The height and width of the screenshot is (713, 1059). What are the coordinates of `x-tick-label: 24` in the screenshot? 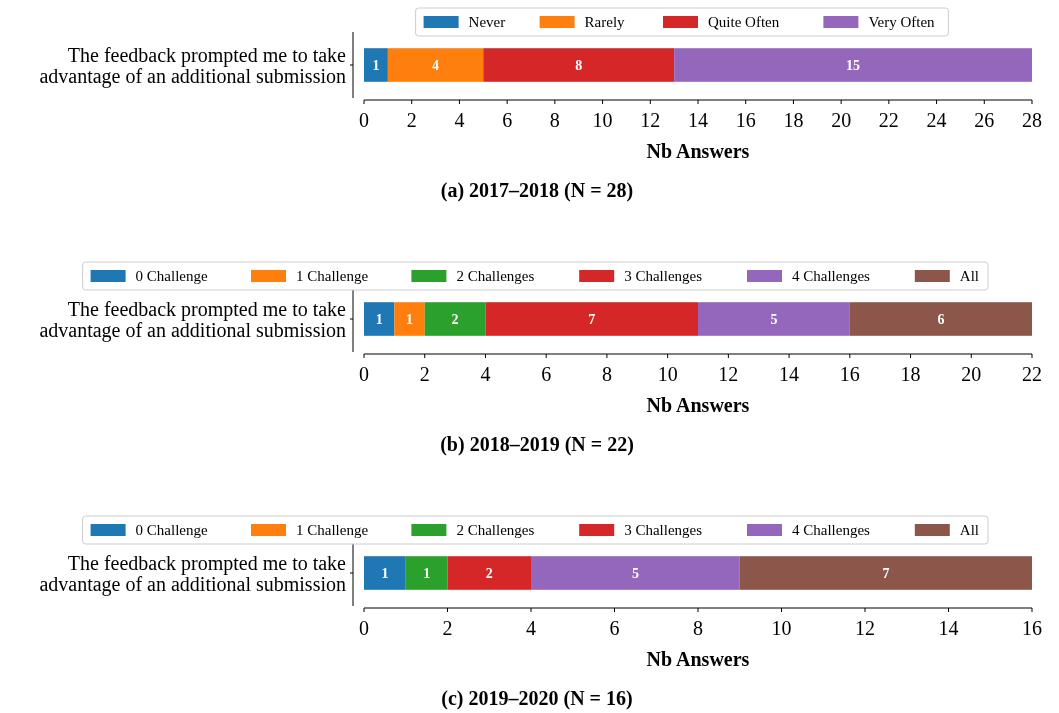 It's located at (936, 120).